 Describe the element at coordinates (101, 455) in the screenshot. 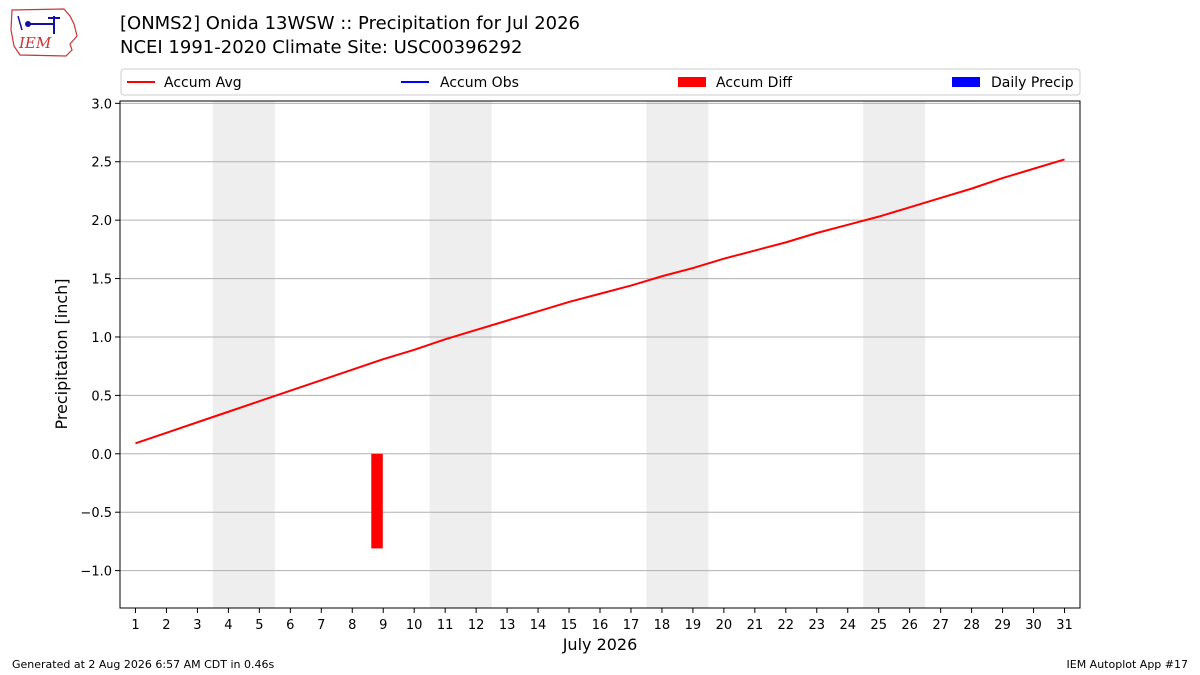

I see `y-tick-label: 0.0` at that location.